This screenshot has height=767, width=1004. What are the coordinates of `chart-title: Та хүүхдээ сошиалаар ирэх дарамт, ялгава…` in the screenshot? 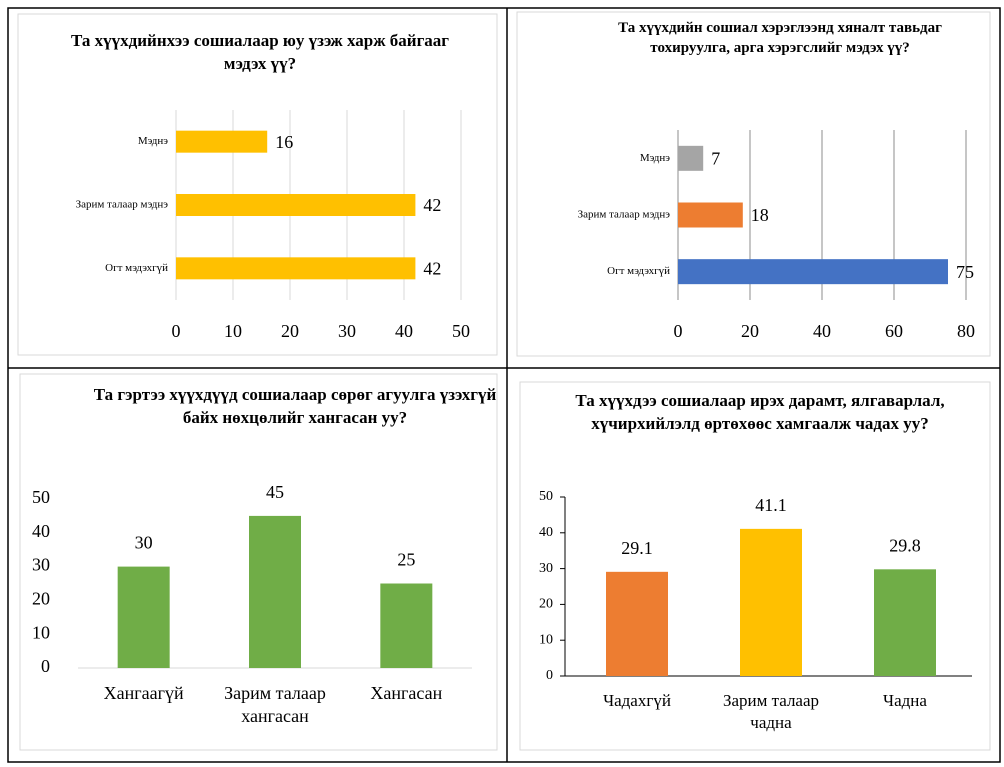 It's located at (760, 412).